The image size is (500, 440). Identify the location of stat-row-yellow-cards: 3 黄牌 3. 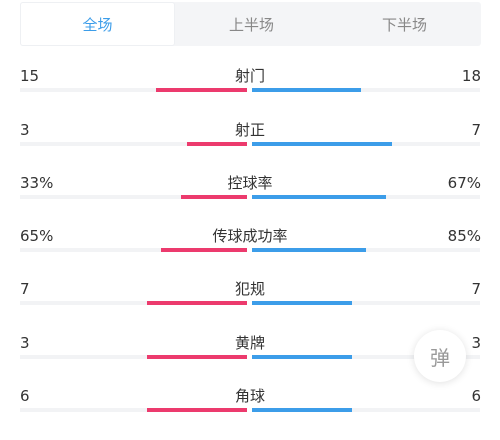
(250, 351).